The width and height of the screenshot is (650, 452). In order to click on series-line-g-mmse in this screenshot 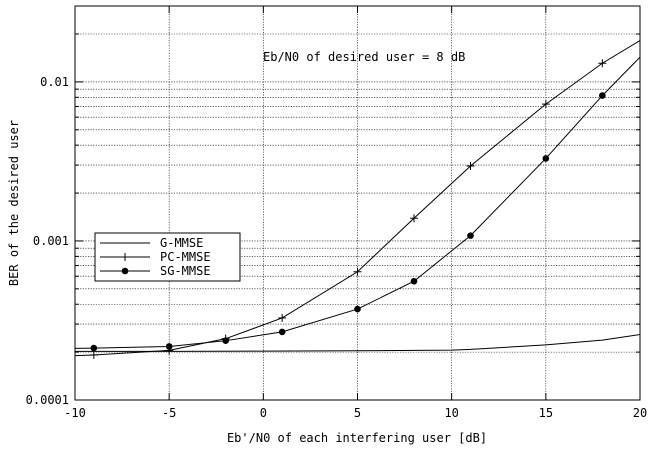, I will do `click(358, 343)`.